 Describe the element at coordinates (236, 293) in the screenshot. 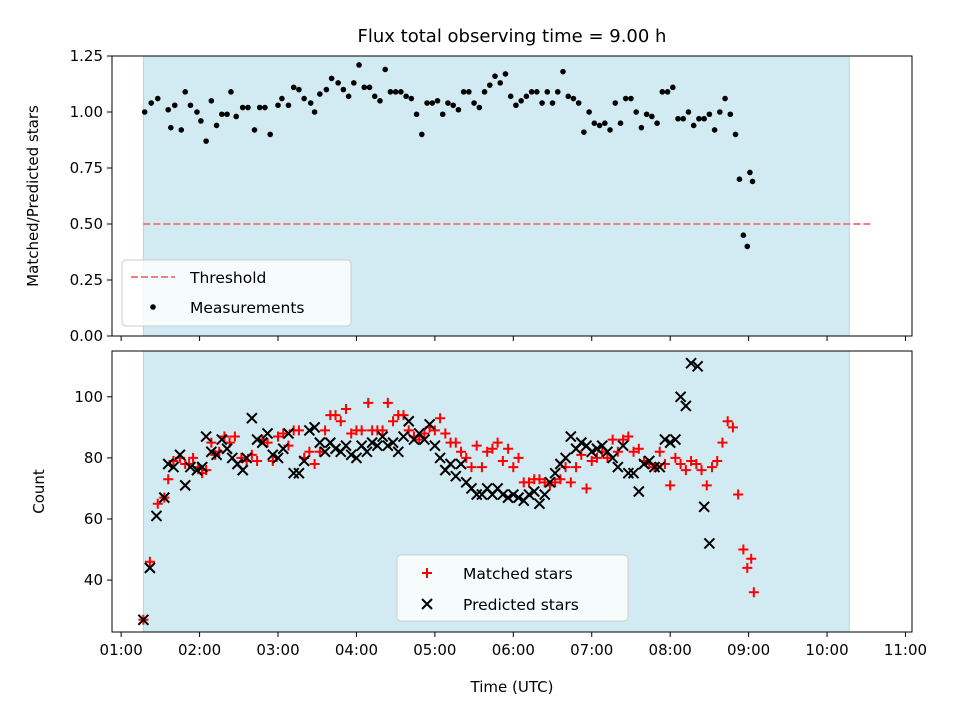

I see `ratio-legend-box` at that location.